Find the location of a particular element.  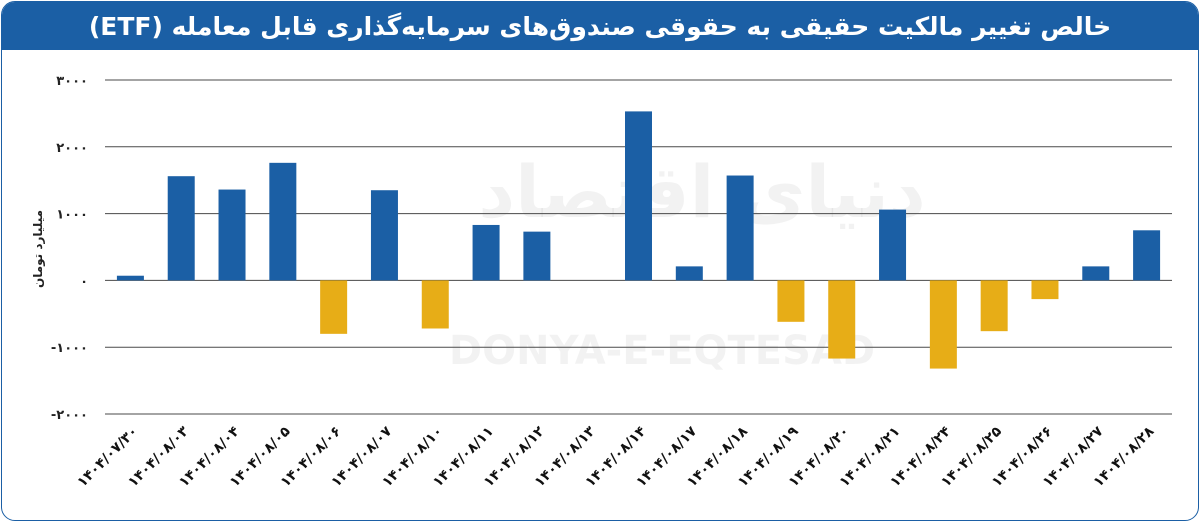

y-axis-label: میلیارد تومان is located at coordinates (38, 249).